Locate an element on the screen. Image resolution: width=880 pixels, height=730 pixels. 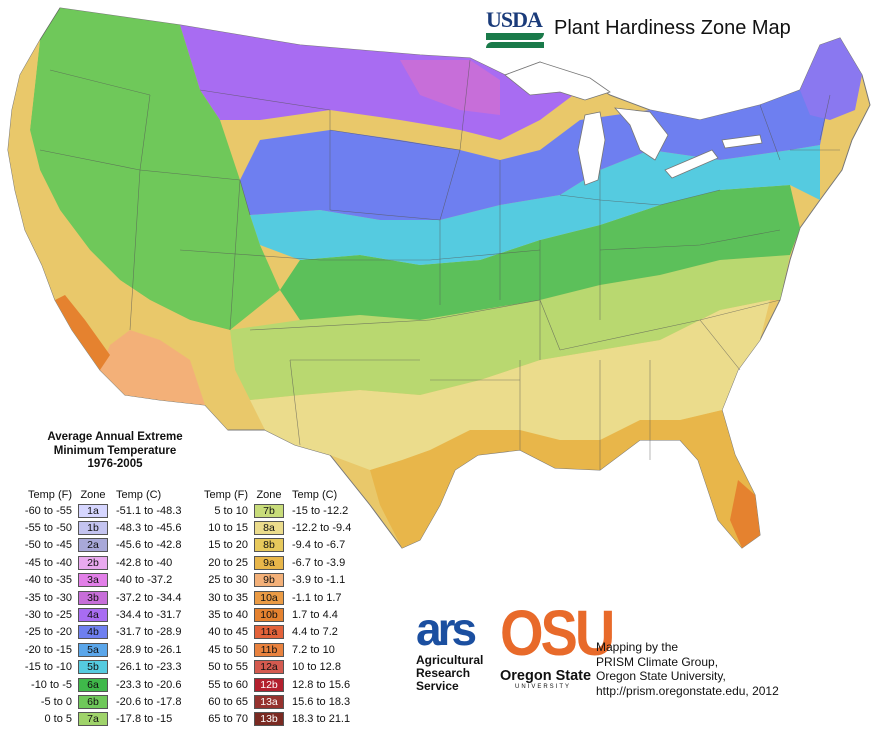
legend-zone-swatch: 13a is located at coordinates (269, 701).